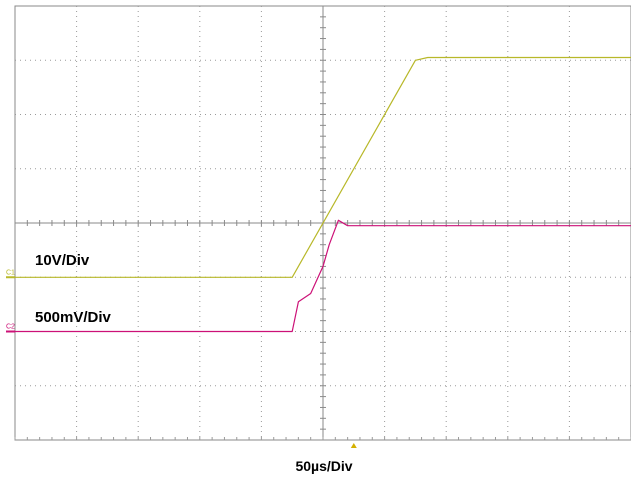 This screenshot has height=479, width=631. I want to click on channel-1-scale-label: 10V/Div, so click(62, 260).